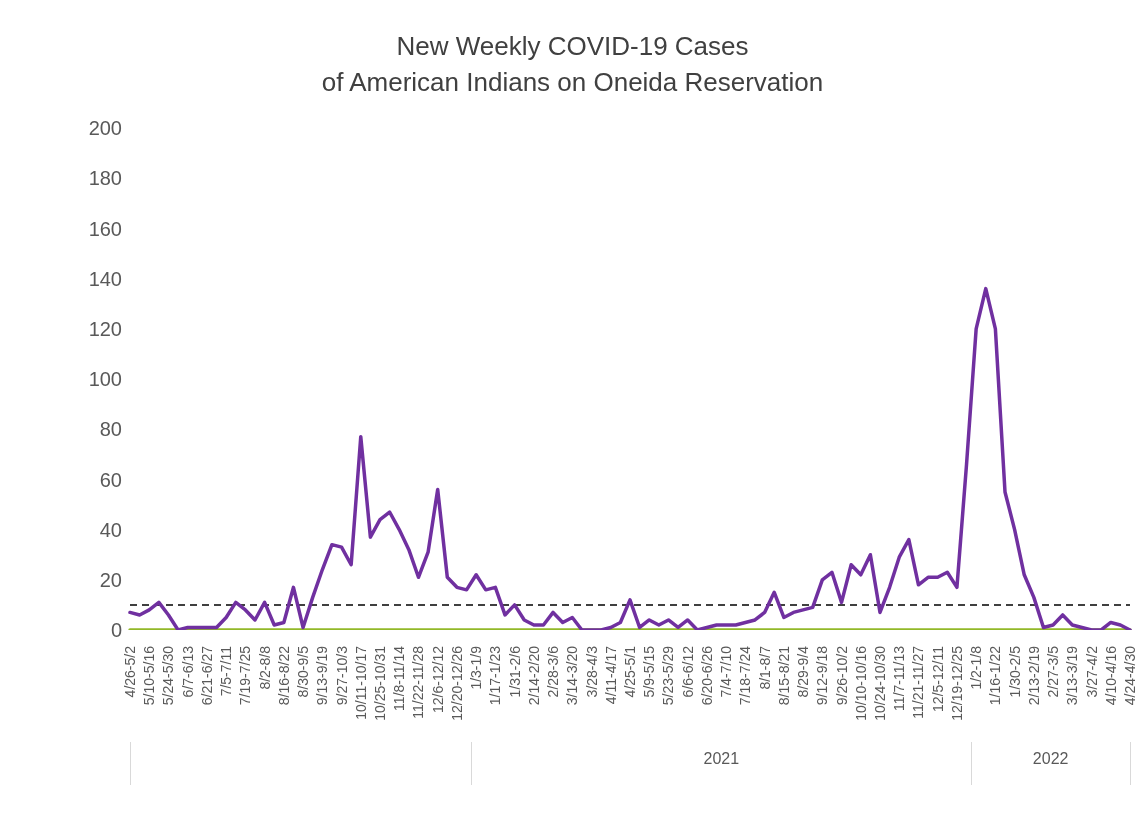 The width and height of the screenshot is (1145, 838). What do you see at coordinates (880, 683) in the screenshot?
I see `x-tick-label: 10/24-10/30` at bounding box center [880, 683].